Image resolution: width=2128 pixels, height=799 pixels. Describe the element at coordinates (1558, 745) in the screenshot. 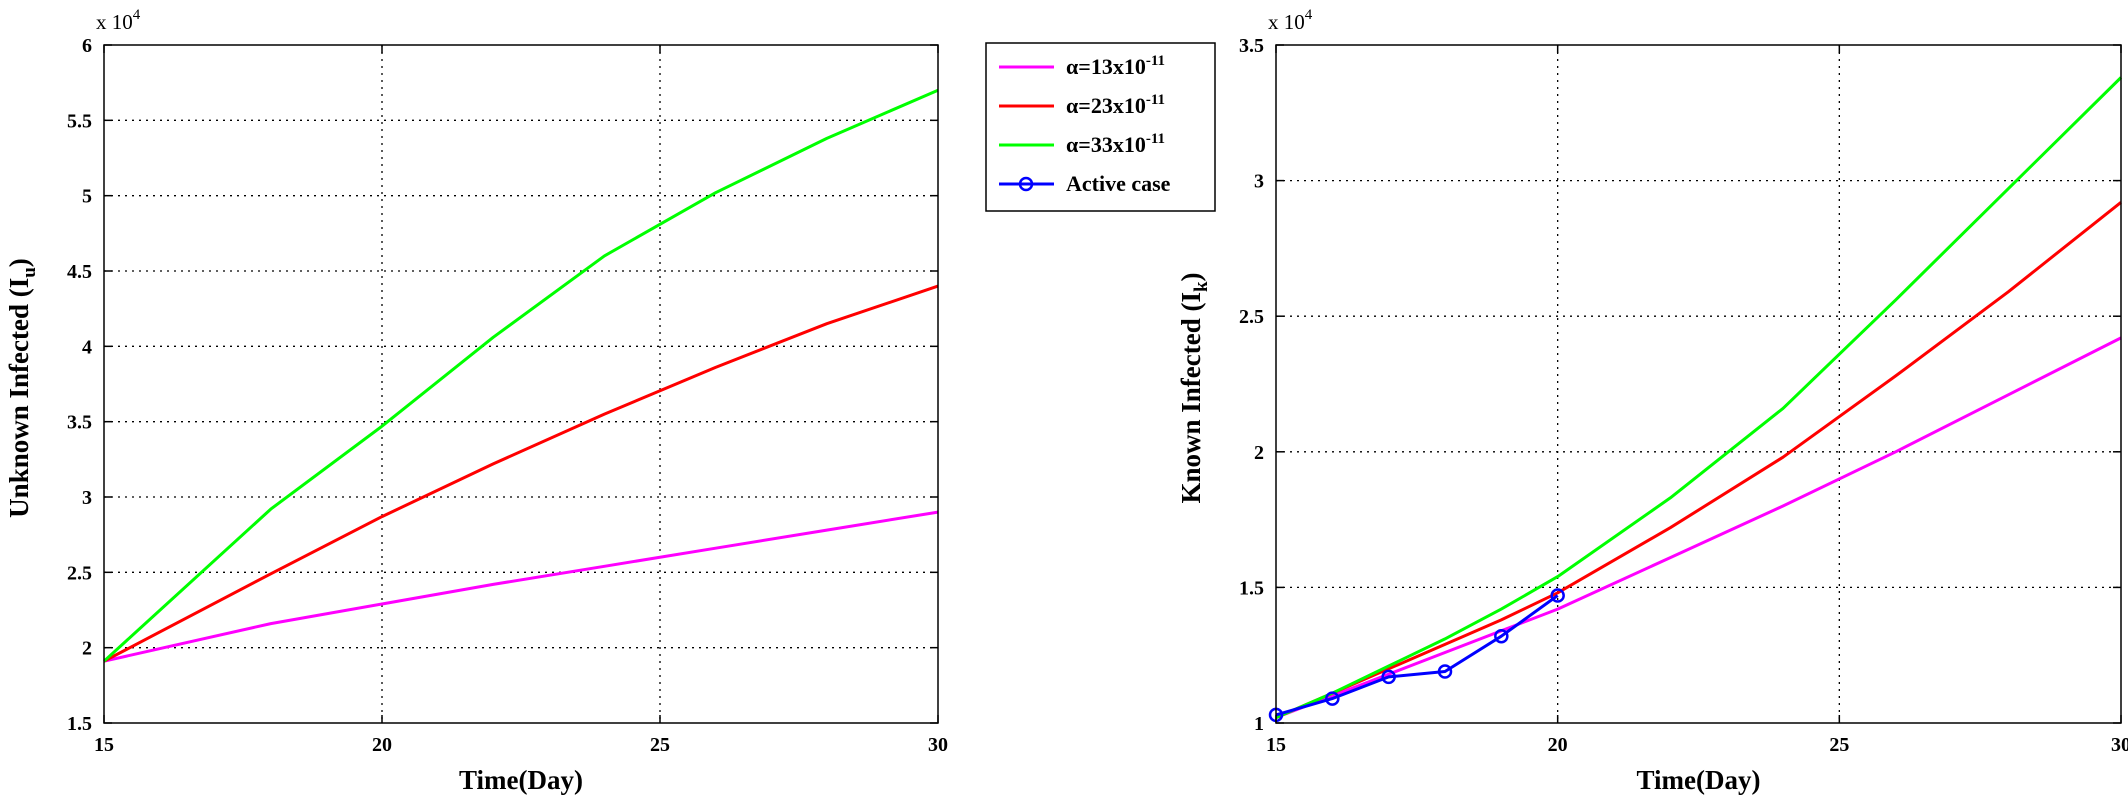

I see `chart2-x-tick-label-1: 20` at that location.